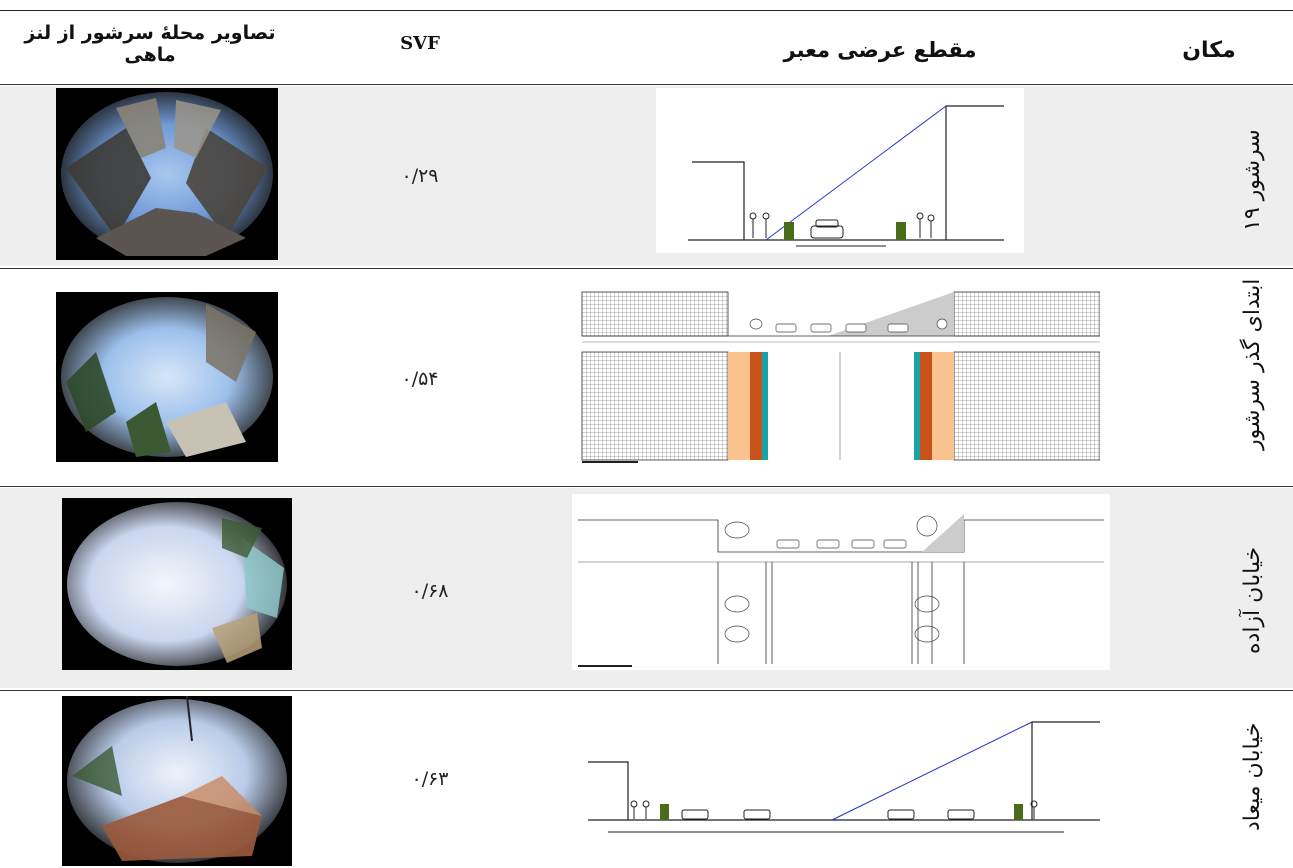 This screenshot has height=868, width=1293. What do you see at coordinates (420, 43) in the screenshot?
I see `header-svf: SVF` at bounding box center [420, 43].